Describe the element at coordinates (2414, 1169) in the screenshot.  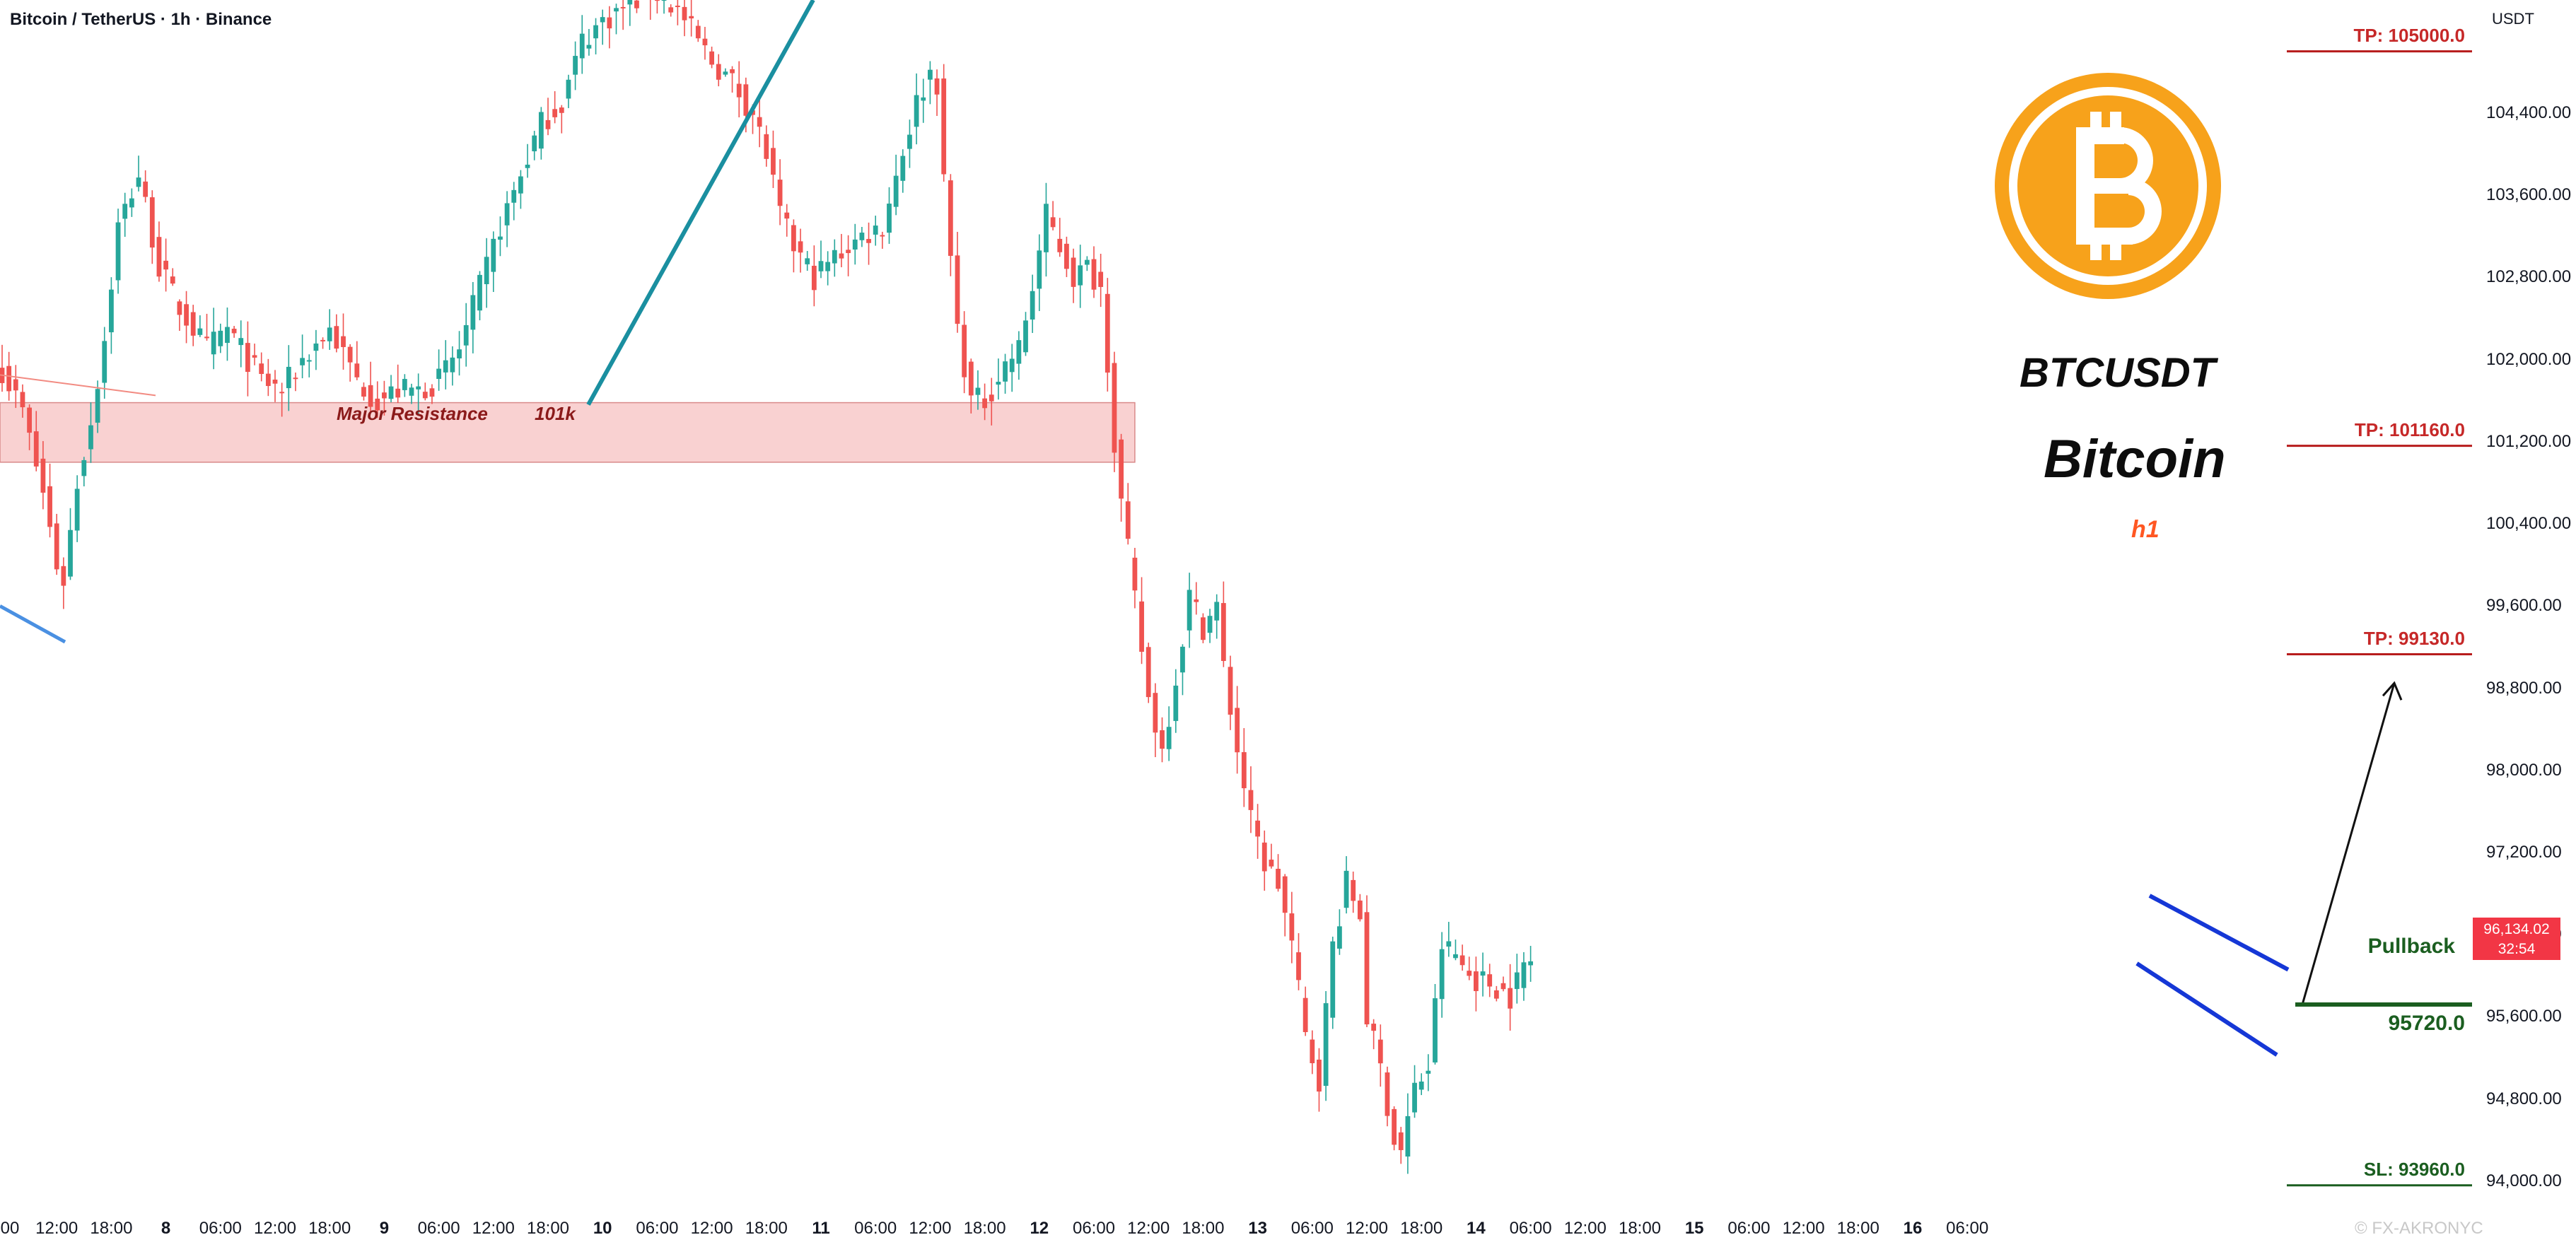
I see `level-label-4: SL: 93960.0` at that location.